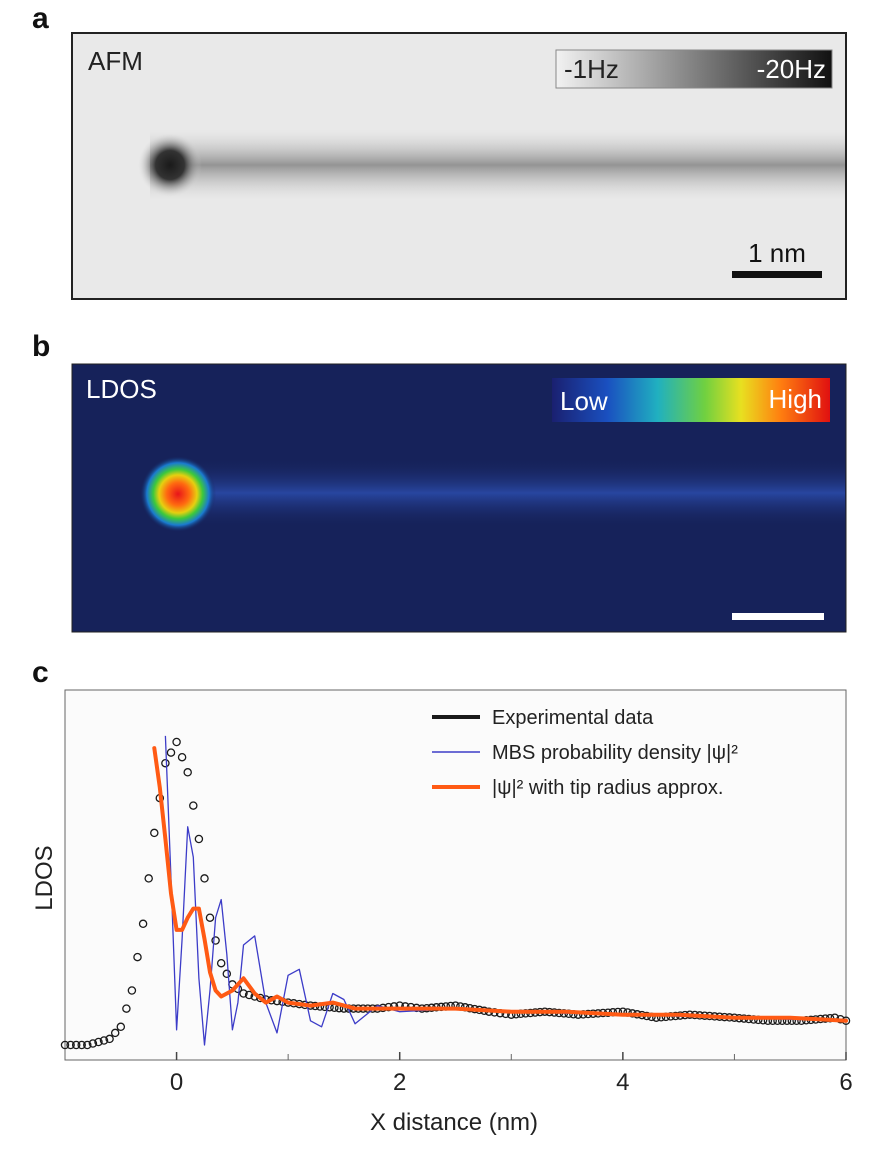 The image size is (882, 1149). What do you see at coordinates (178, 494) in the screenshot?
I see `ldos-end-spot` at bounding box center [178, 494].